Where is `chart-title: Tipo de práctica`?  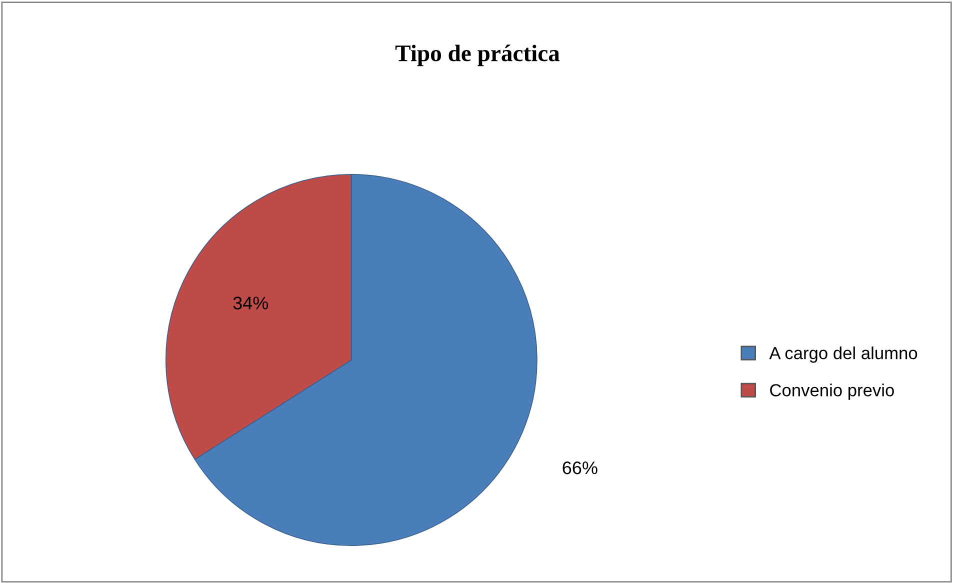
chart-title: Tipo de práctica is located at coordinates (477, 55).